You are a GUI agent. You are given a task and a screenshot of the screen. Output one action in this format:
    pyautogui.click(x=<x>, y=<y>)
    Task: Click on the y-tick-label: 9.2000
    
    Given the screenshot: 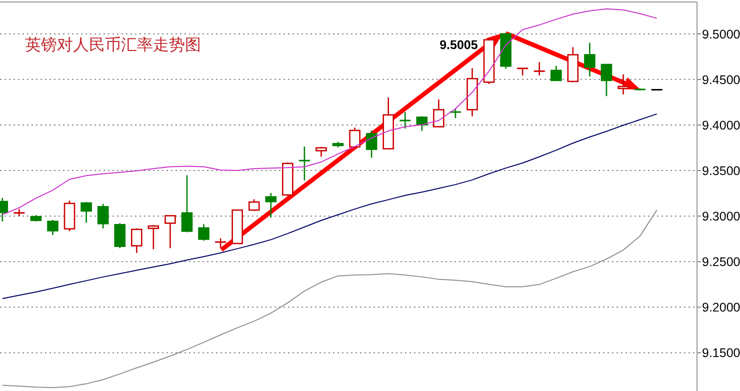 What is the action you would take?
    pyautogui.click(x=721, y=307)
    